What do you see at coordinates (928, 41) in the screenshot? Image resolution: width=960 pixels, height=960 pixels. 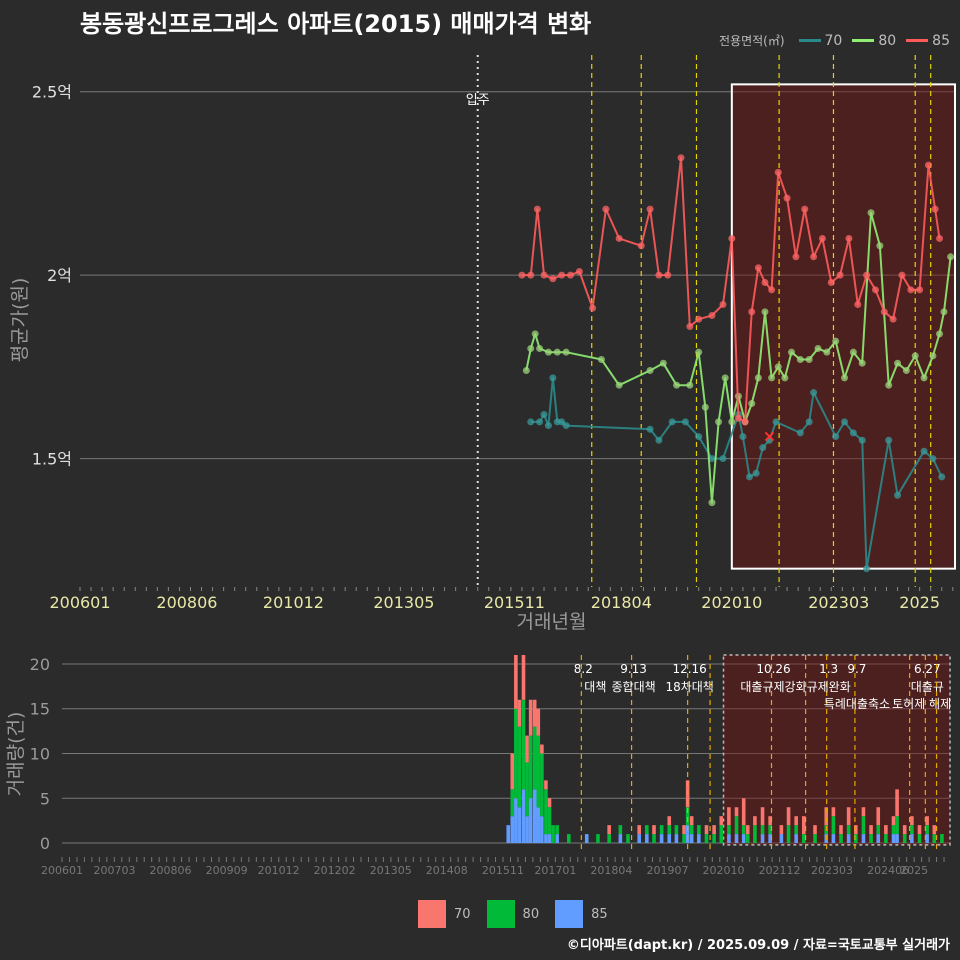 I see `legend-item-85: 85` at bounding box center [928, 41].